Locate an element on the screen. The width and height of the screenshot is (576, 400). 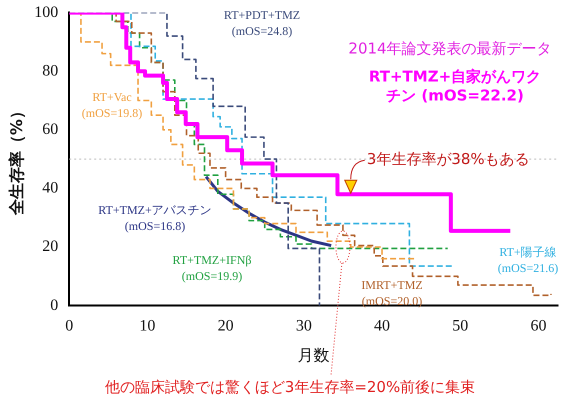
annotation: 3年生存率が38%もある is located at coordinates (448, 159).